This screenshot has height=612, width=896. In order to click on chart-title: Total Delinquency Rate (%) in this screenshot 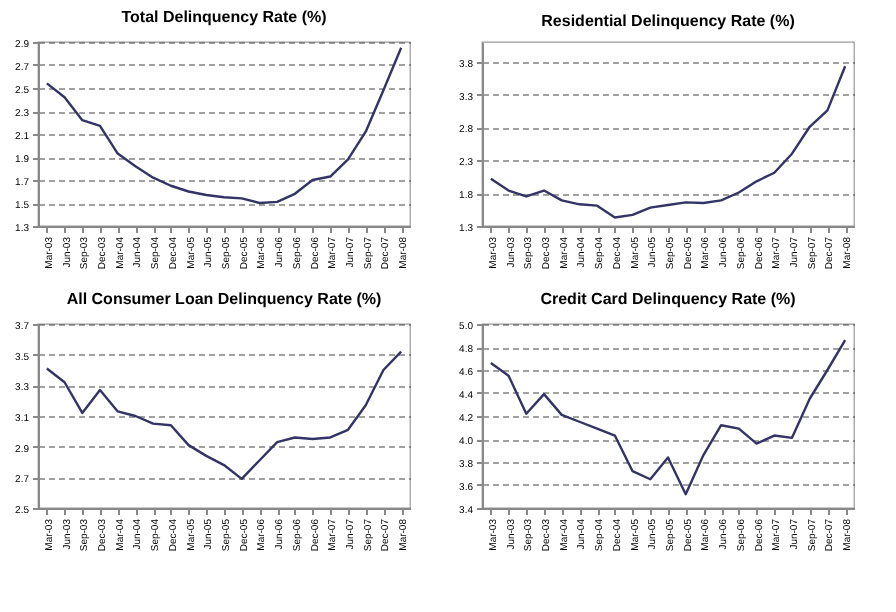, I will do `click(224, 17)`.